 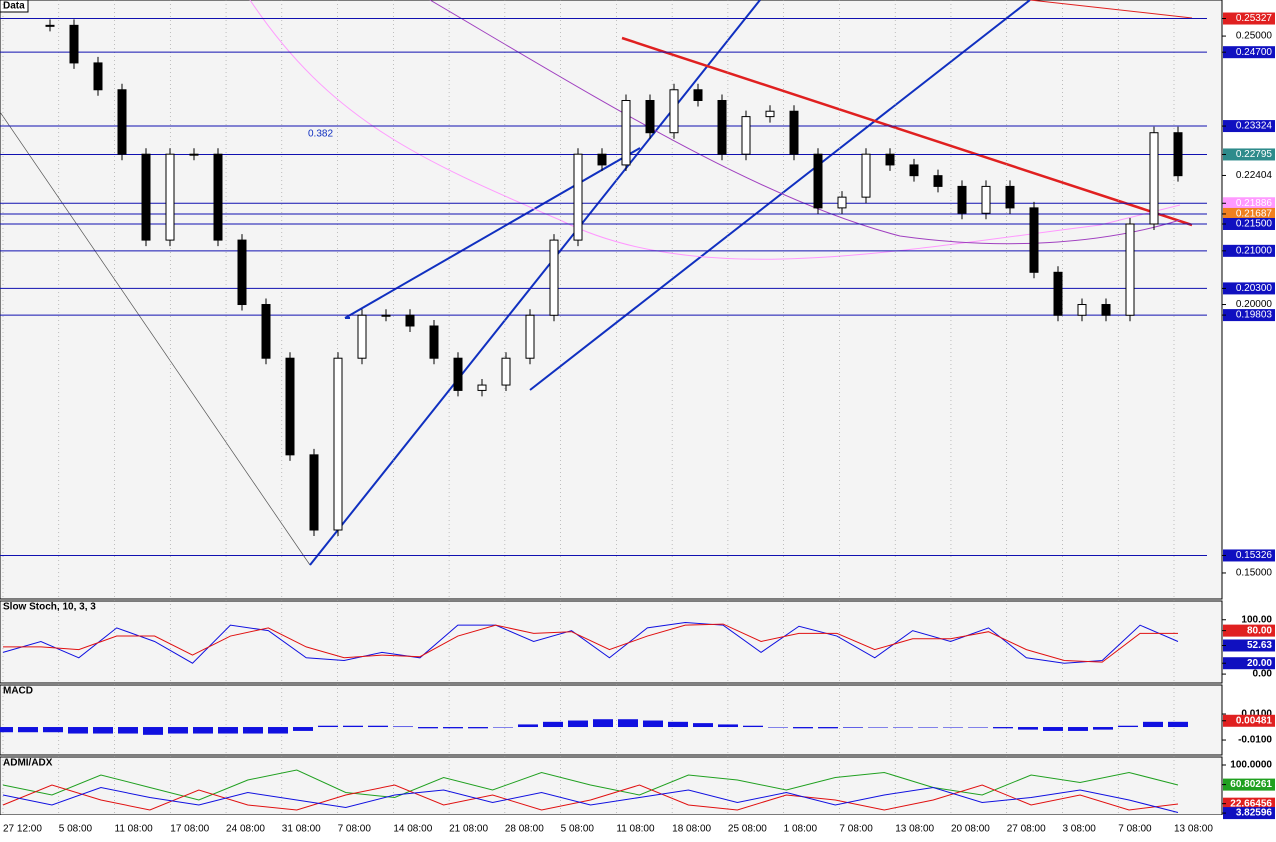 I want to click on tick-label: 52.63, so click(x=1259, y=645).